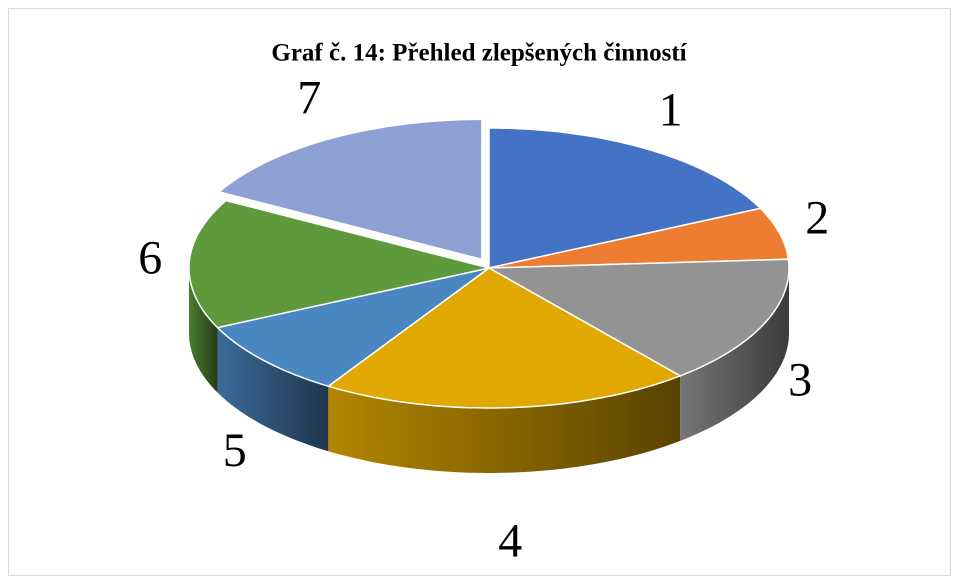 The height and width of the screenshot is (584, 959). What do you see at coordinates (235, 450) in the screenshot?
I see `data-label: 5` at bounding box center [235, 450].